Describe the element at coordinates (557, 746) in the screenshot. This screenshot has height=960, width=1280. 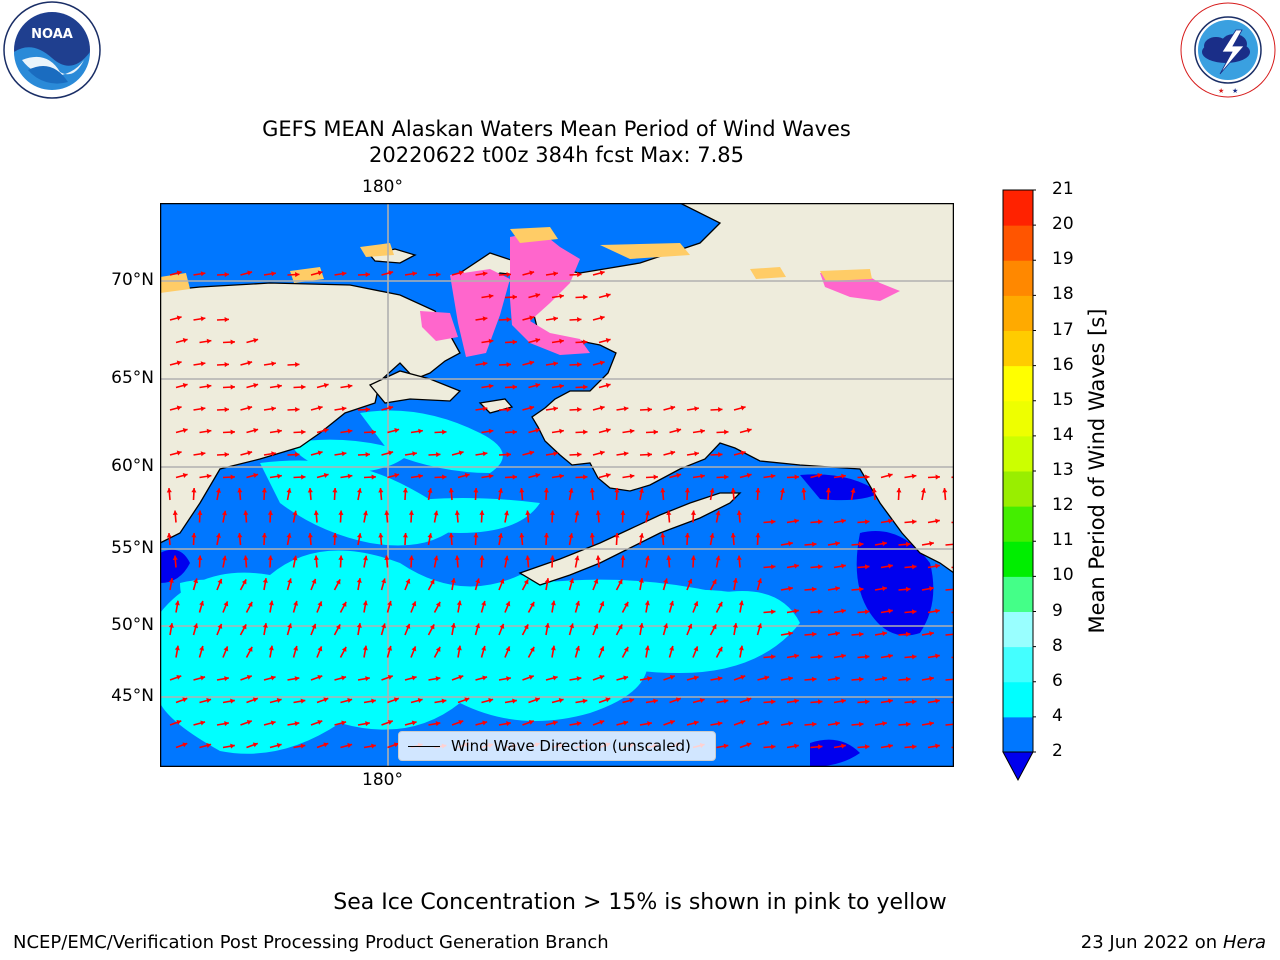
I see `map-legend: Wind Wave Direction (unscaled)` at that location.